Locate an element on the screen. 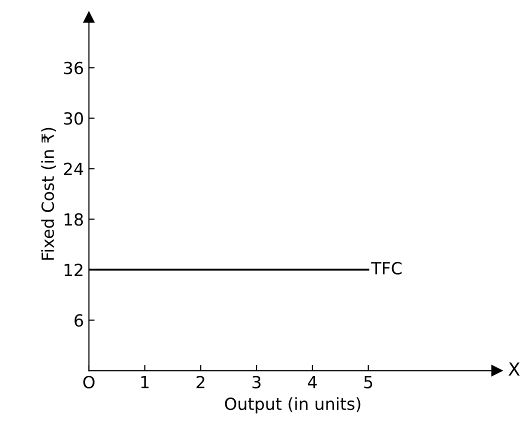  y-tick-label: 12 is located at coordinates (73, 270).